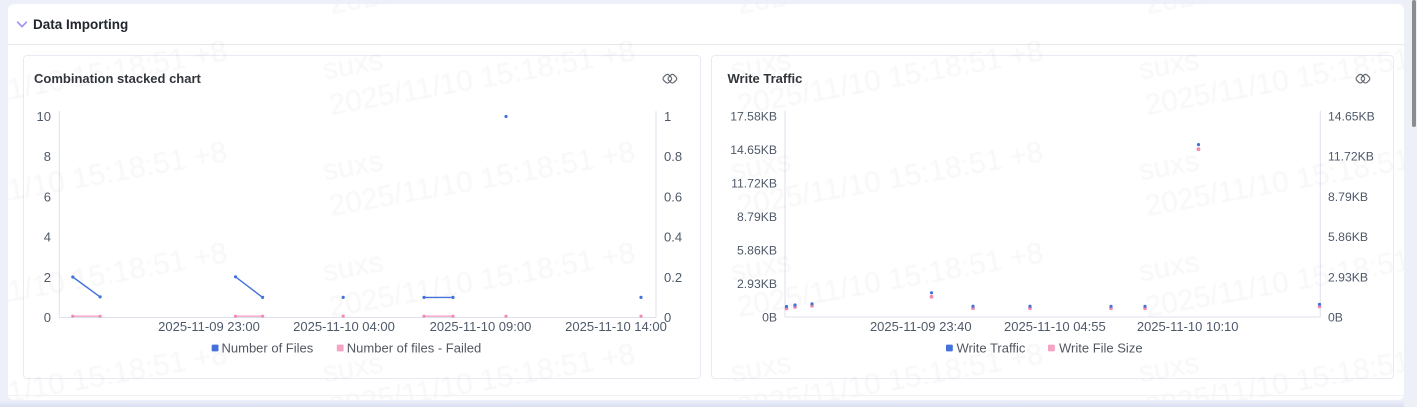  Describe the element at coordinates (753, 116) in the screenshot. I see `svg-text: 17.58KB` at that location.